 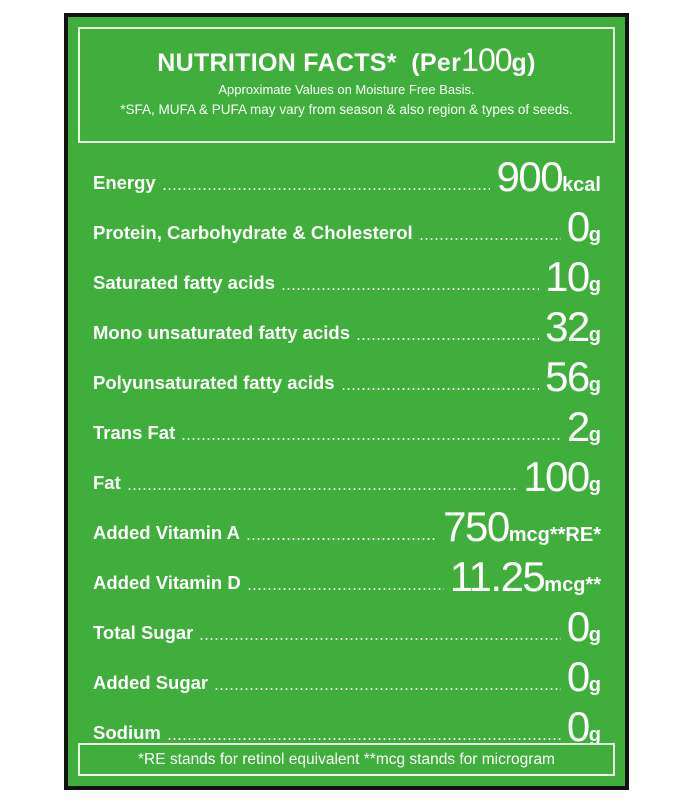 I want to click on nutrient-value: 11.25mcg**, so click(x=525, y=577).